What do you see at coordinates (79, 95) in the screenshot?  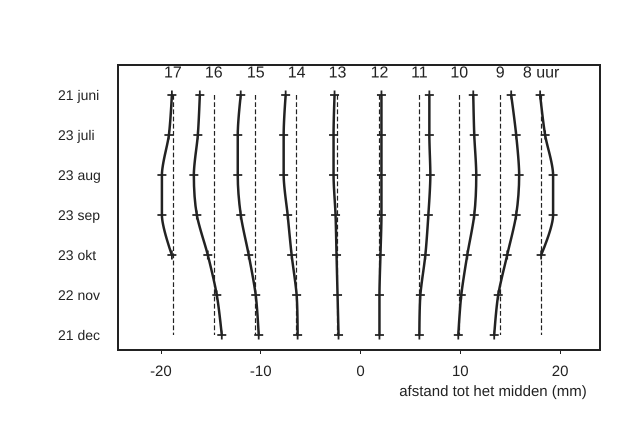 I see `y-tick-label: 21 juni` at bounding box center [79, 95].